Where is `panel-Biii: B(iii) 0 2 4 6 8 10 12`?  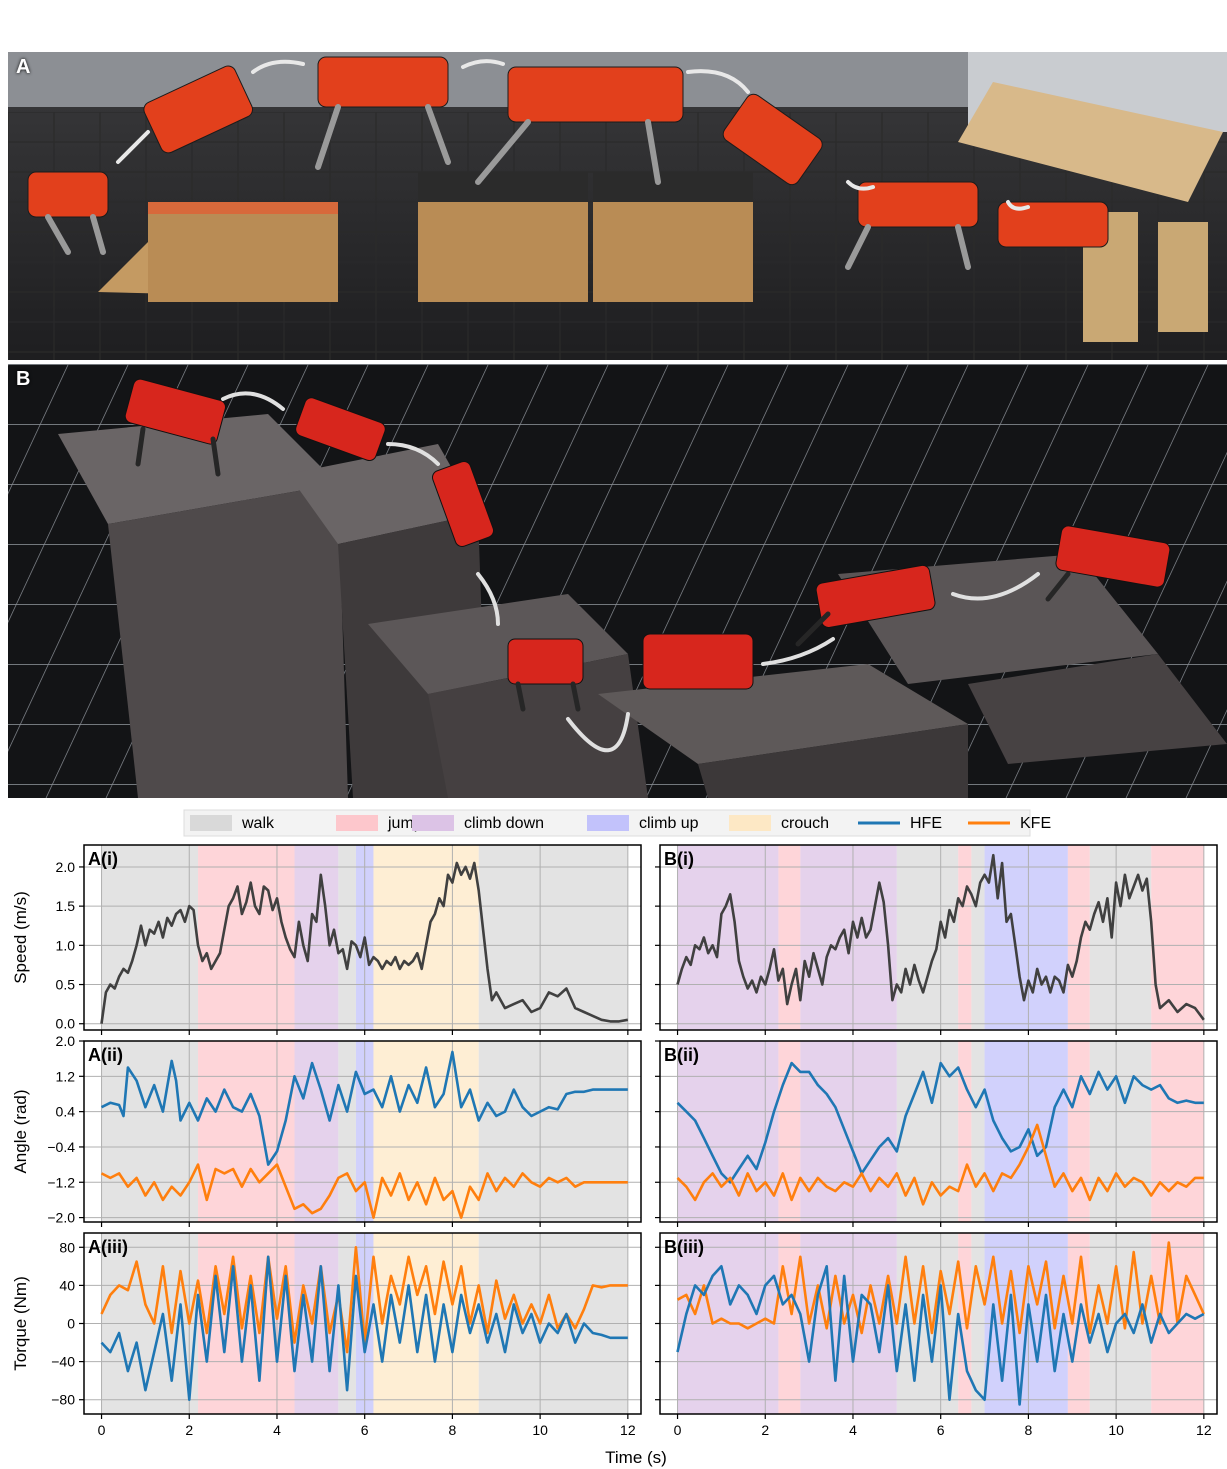
panel-Biii: B(iii) 0 2 4 6 8 10 12 is located at coordinates (936, 1335).